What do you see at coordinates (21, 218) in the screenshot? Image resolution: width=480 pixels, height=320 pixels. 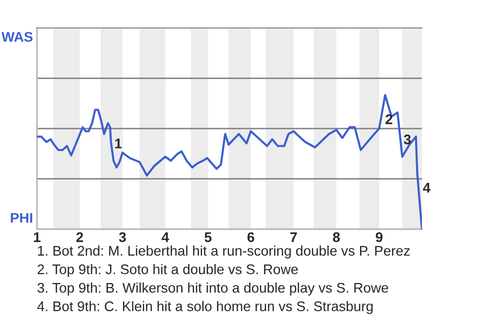 I see `text: PHI` at bounding box center [21, 218].